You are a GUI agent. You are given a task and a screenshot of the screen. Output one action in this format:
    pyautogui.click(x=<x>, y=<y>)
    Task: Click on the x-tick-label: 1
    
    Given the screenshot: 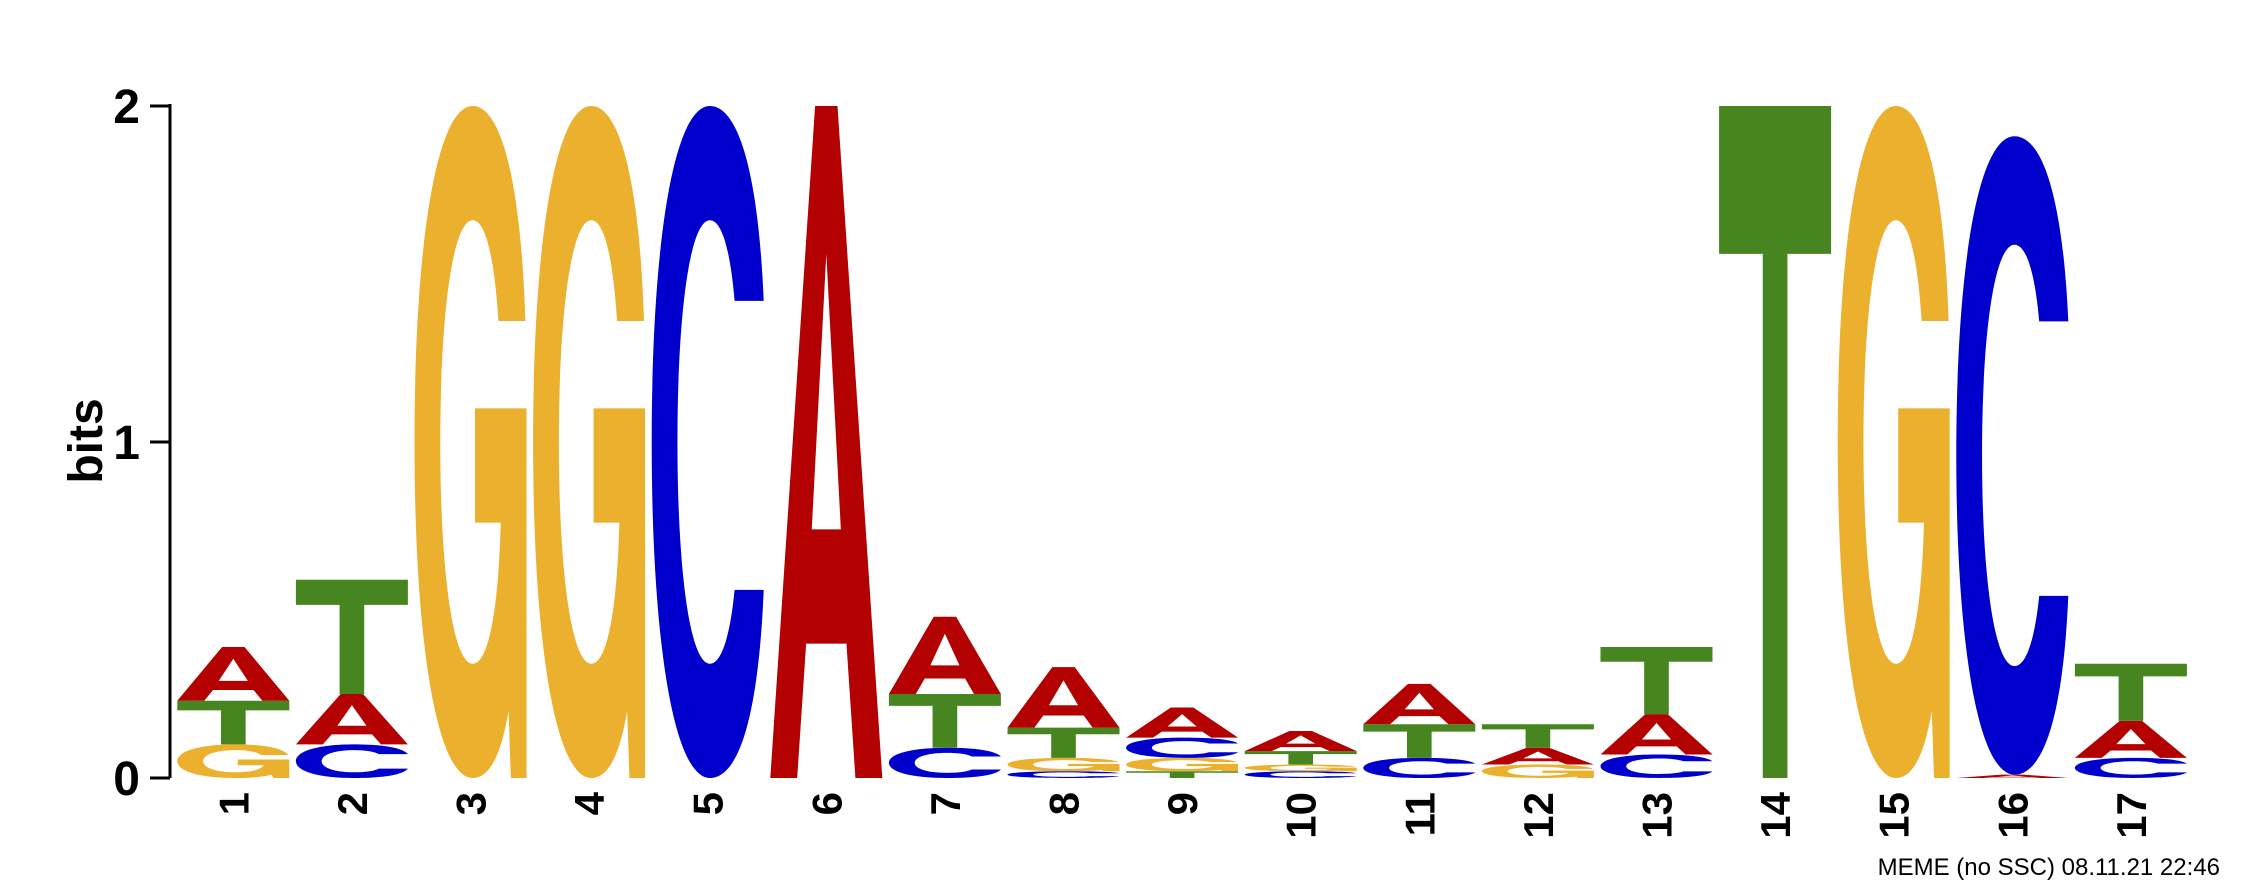 What is the action you would take?
    pyautogui.click(x=233, y=803)
    